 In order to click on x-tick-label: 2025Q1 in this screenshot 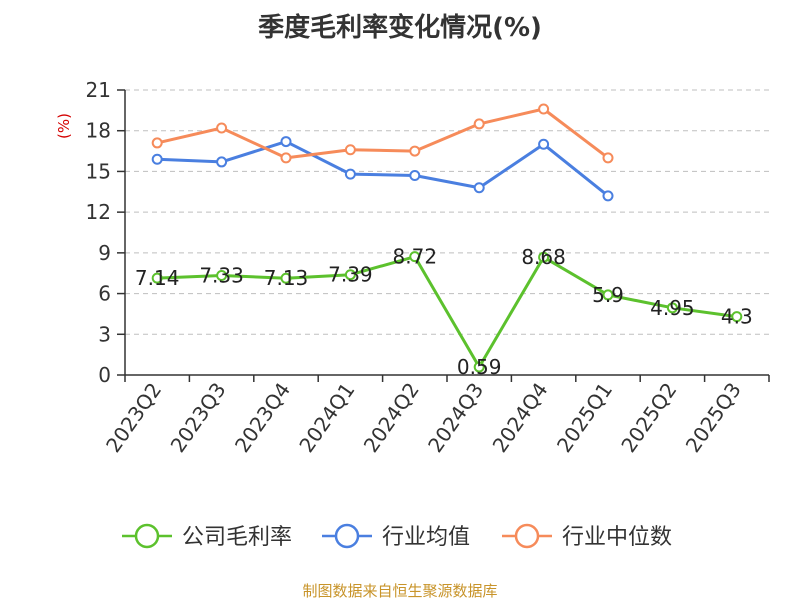, I will do `click(584, 417)`.